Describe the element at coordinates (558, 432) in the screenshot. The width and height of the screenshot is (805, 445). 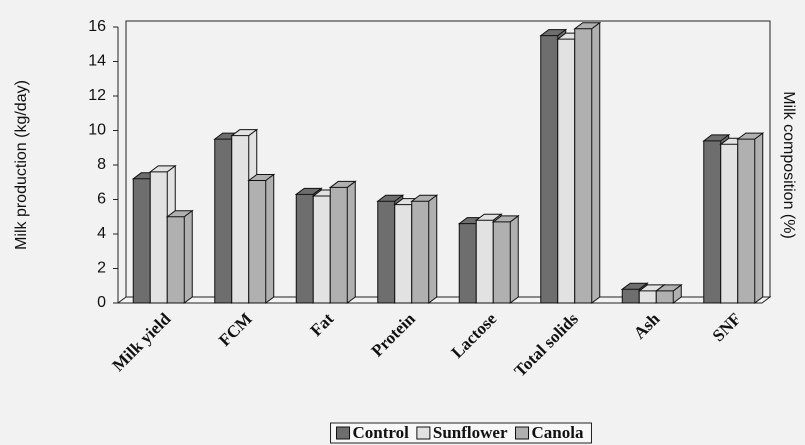
I see `legend-label: Canola` at that location.